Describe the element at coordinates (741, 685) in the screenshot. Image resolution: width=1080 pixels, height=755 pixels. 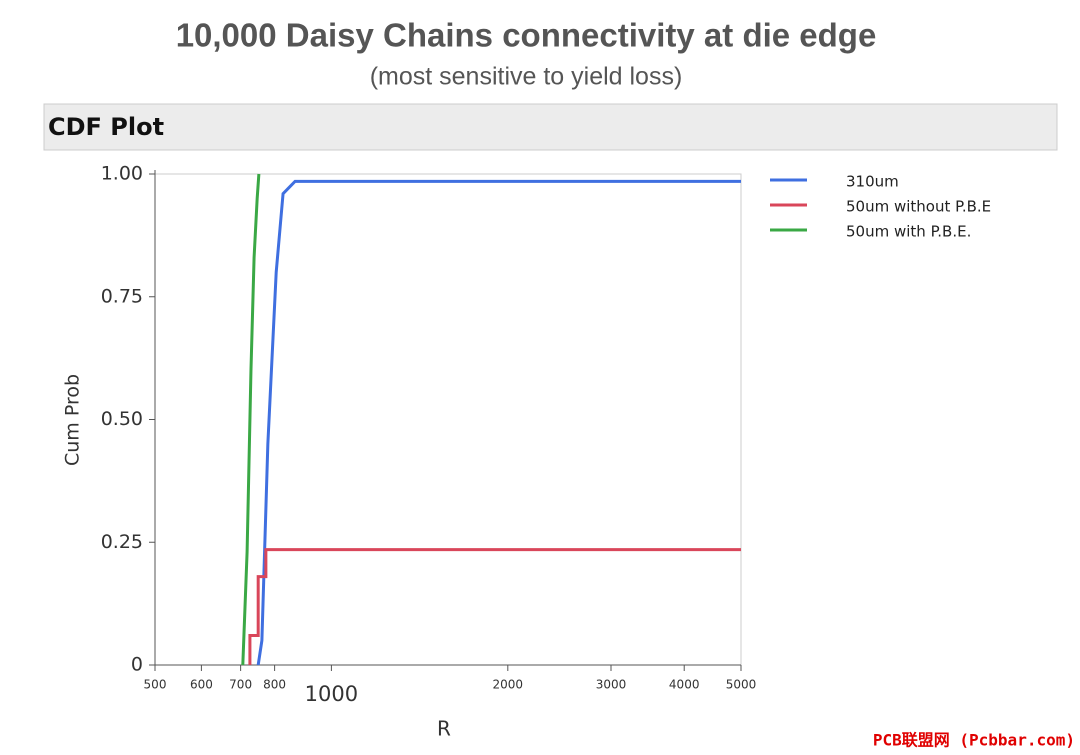
I see `x-tick-label: 5000` at that location.